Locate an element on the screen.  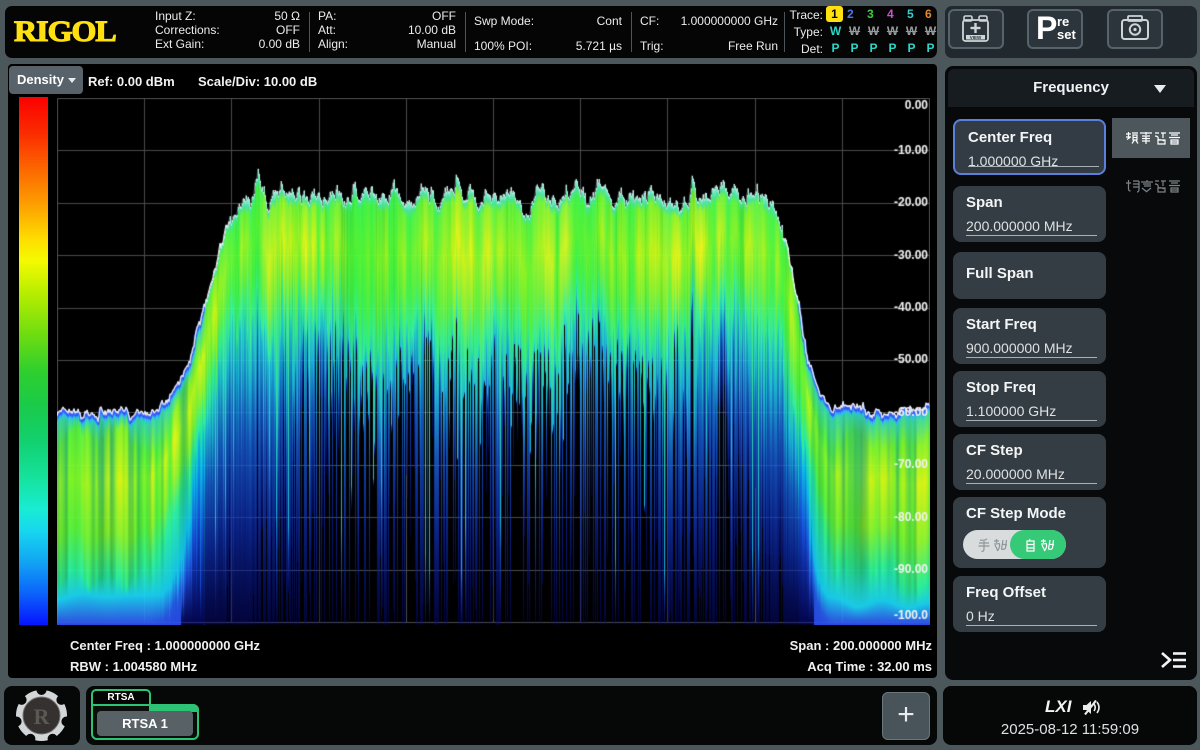
svg-text: R is located at coordinates (42, 716).